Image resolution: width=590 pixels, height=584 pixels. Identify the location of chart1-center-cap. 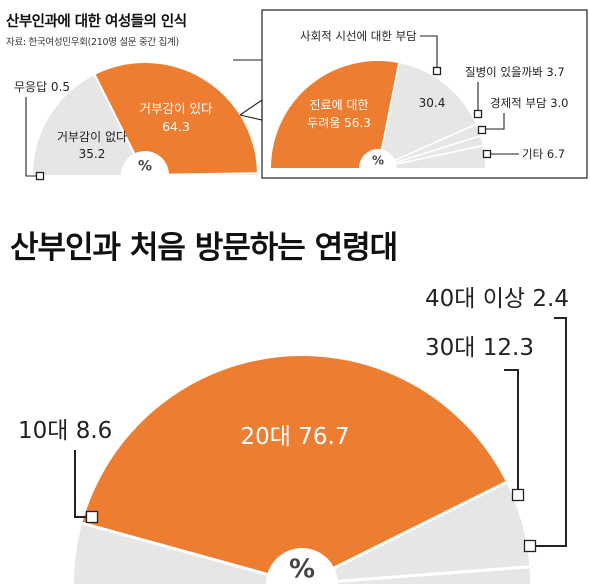
(145, 163).